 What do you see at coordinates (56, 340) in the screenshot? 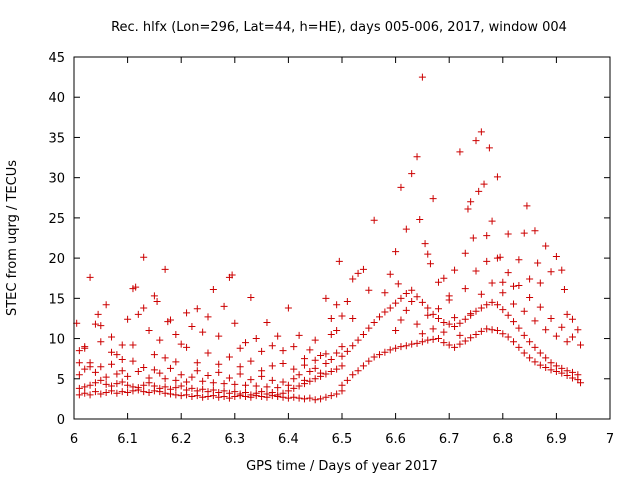
I see `y-tick-label: 10` at bounding box center [56, 340].